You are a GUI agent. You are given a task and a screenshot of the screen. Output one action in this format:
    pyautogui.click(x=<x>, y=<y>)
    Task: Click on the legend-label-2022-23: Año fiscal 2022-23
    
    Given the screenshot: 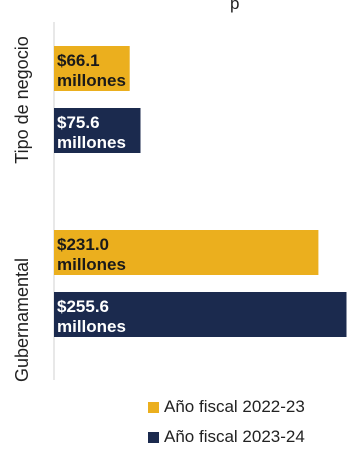 What is the action you would take?
    pyautogui.click(x=234, y=406)
    